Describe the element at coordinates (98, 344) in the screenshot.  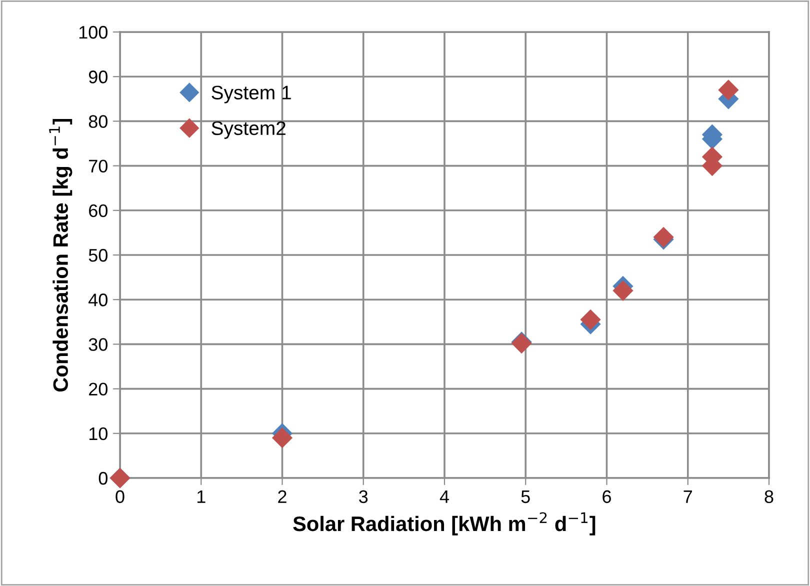
I see `y-tick-label: 30` at that location.